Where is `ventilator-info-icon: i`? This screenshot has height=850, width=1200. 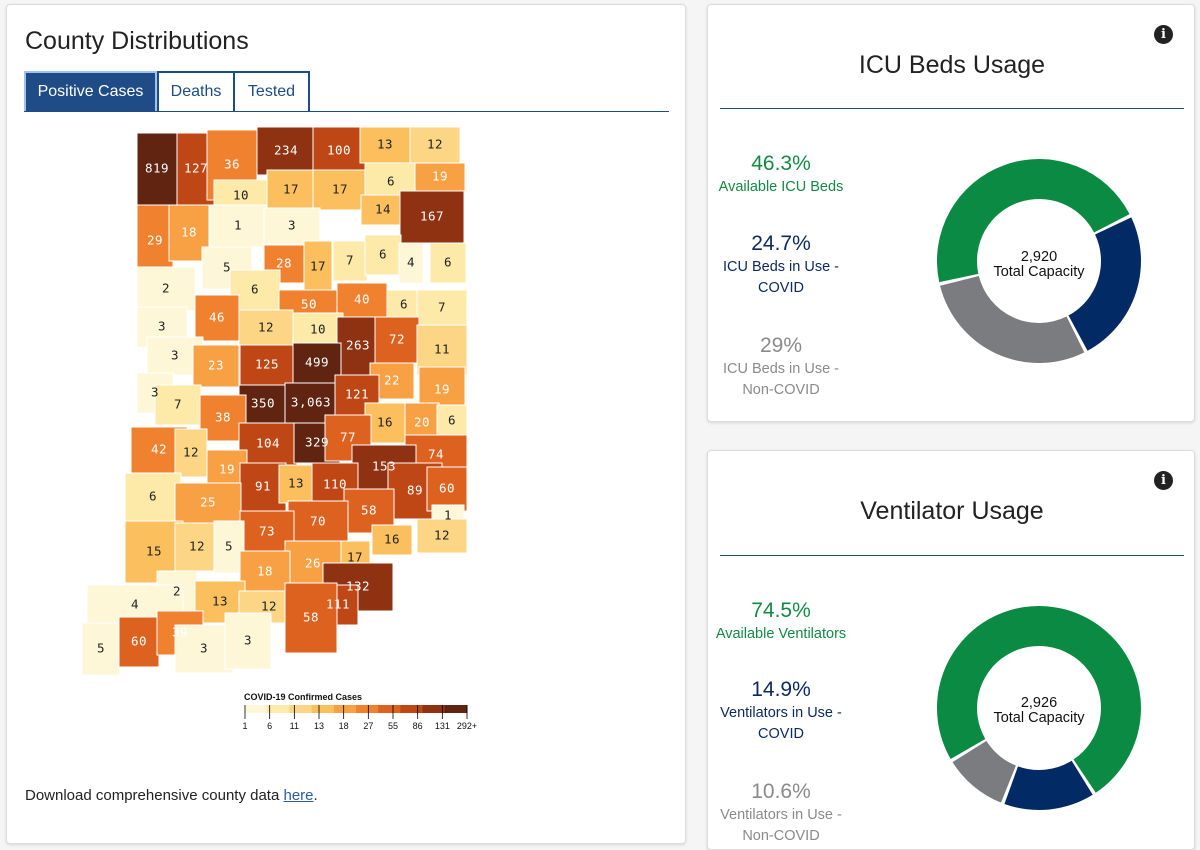 ventilator-info-icon: i is located at coordinates (1163, 480).